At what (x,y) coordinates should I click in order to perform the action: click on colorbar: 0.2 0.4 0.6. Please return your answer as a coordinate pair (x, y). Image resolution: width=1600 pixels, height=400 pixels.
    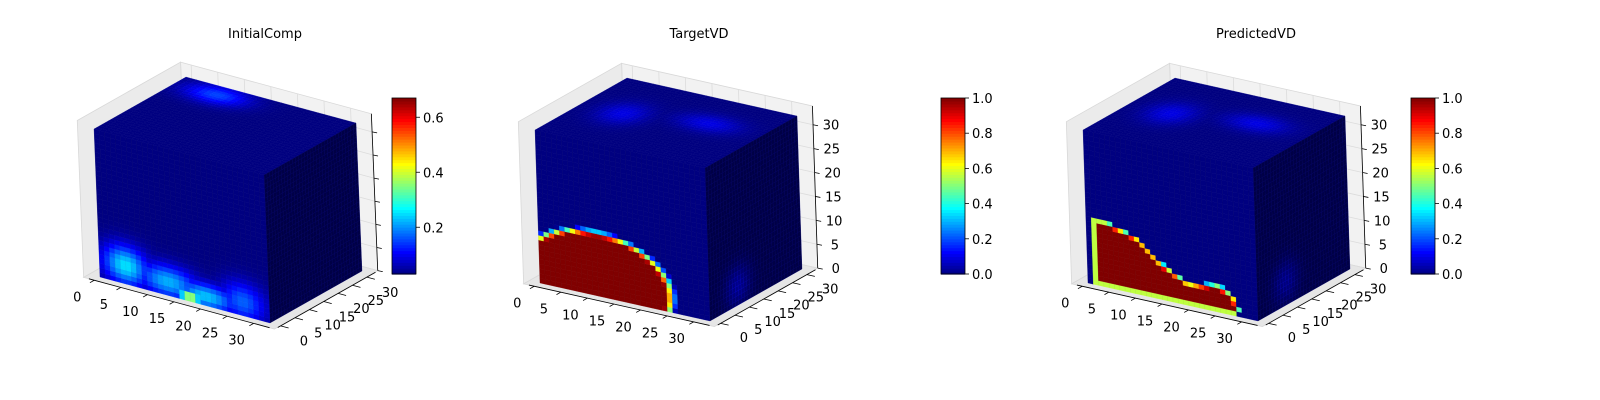
    Looking at the image, I should click on (417, 186).